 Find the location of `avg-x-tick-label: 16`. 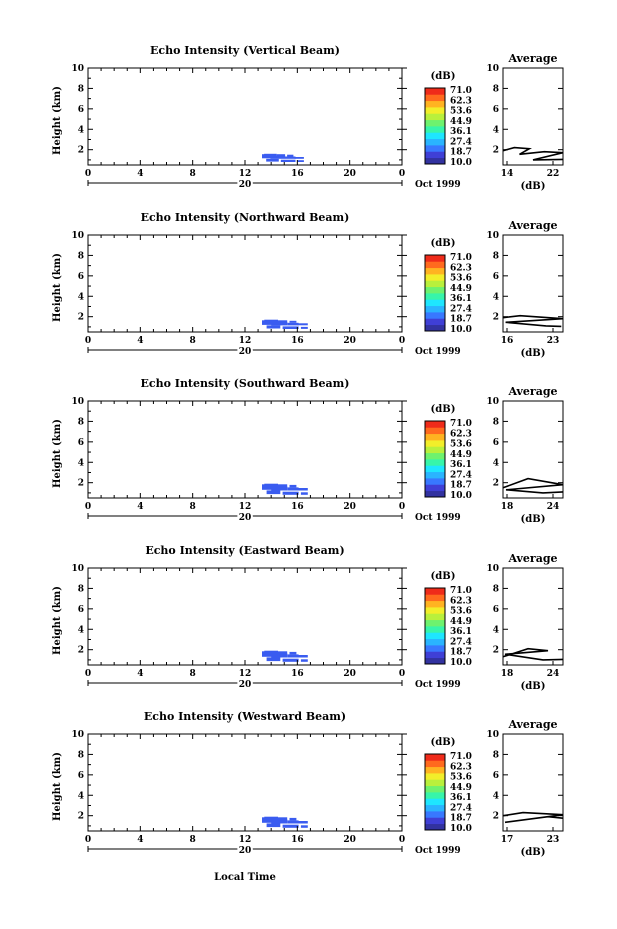

avg-x-tick-label: 16 is located at coordinates (507, 341).